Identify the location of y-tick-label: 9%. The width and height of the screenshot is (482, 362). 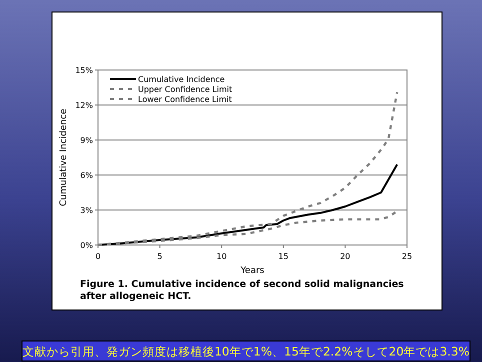
(87, 140).